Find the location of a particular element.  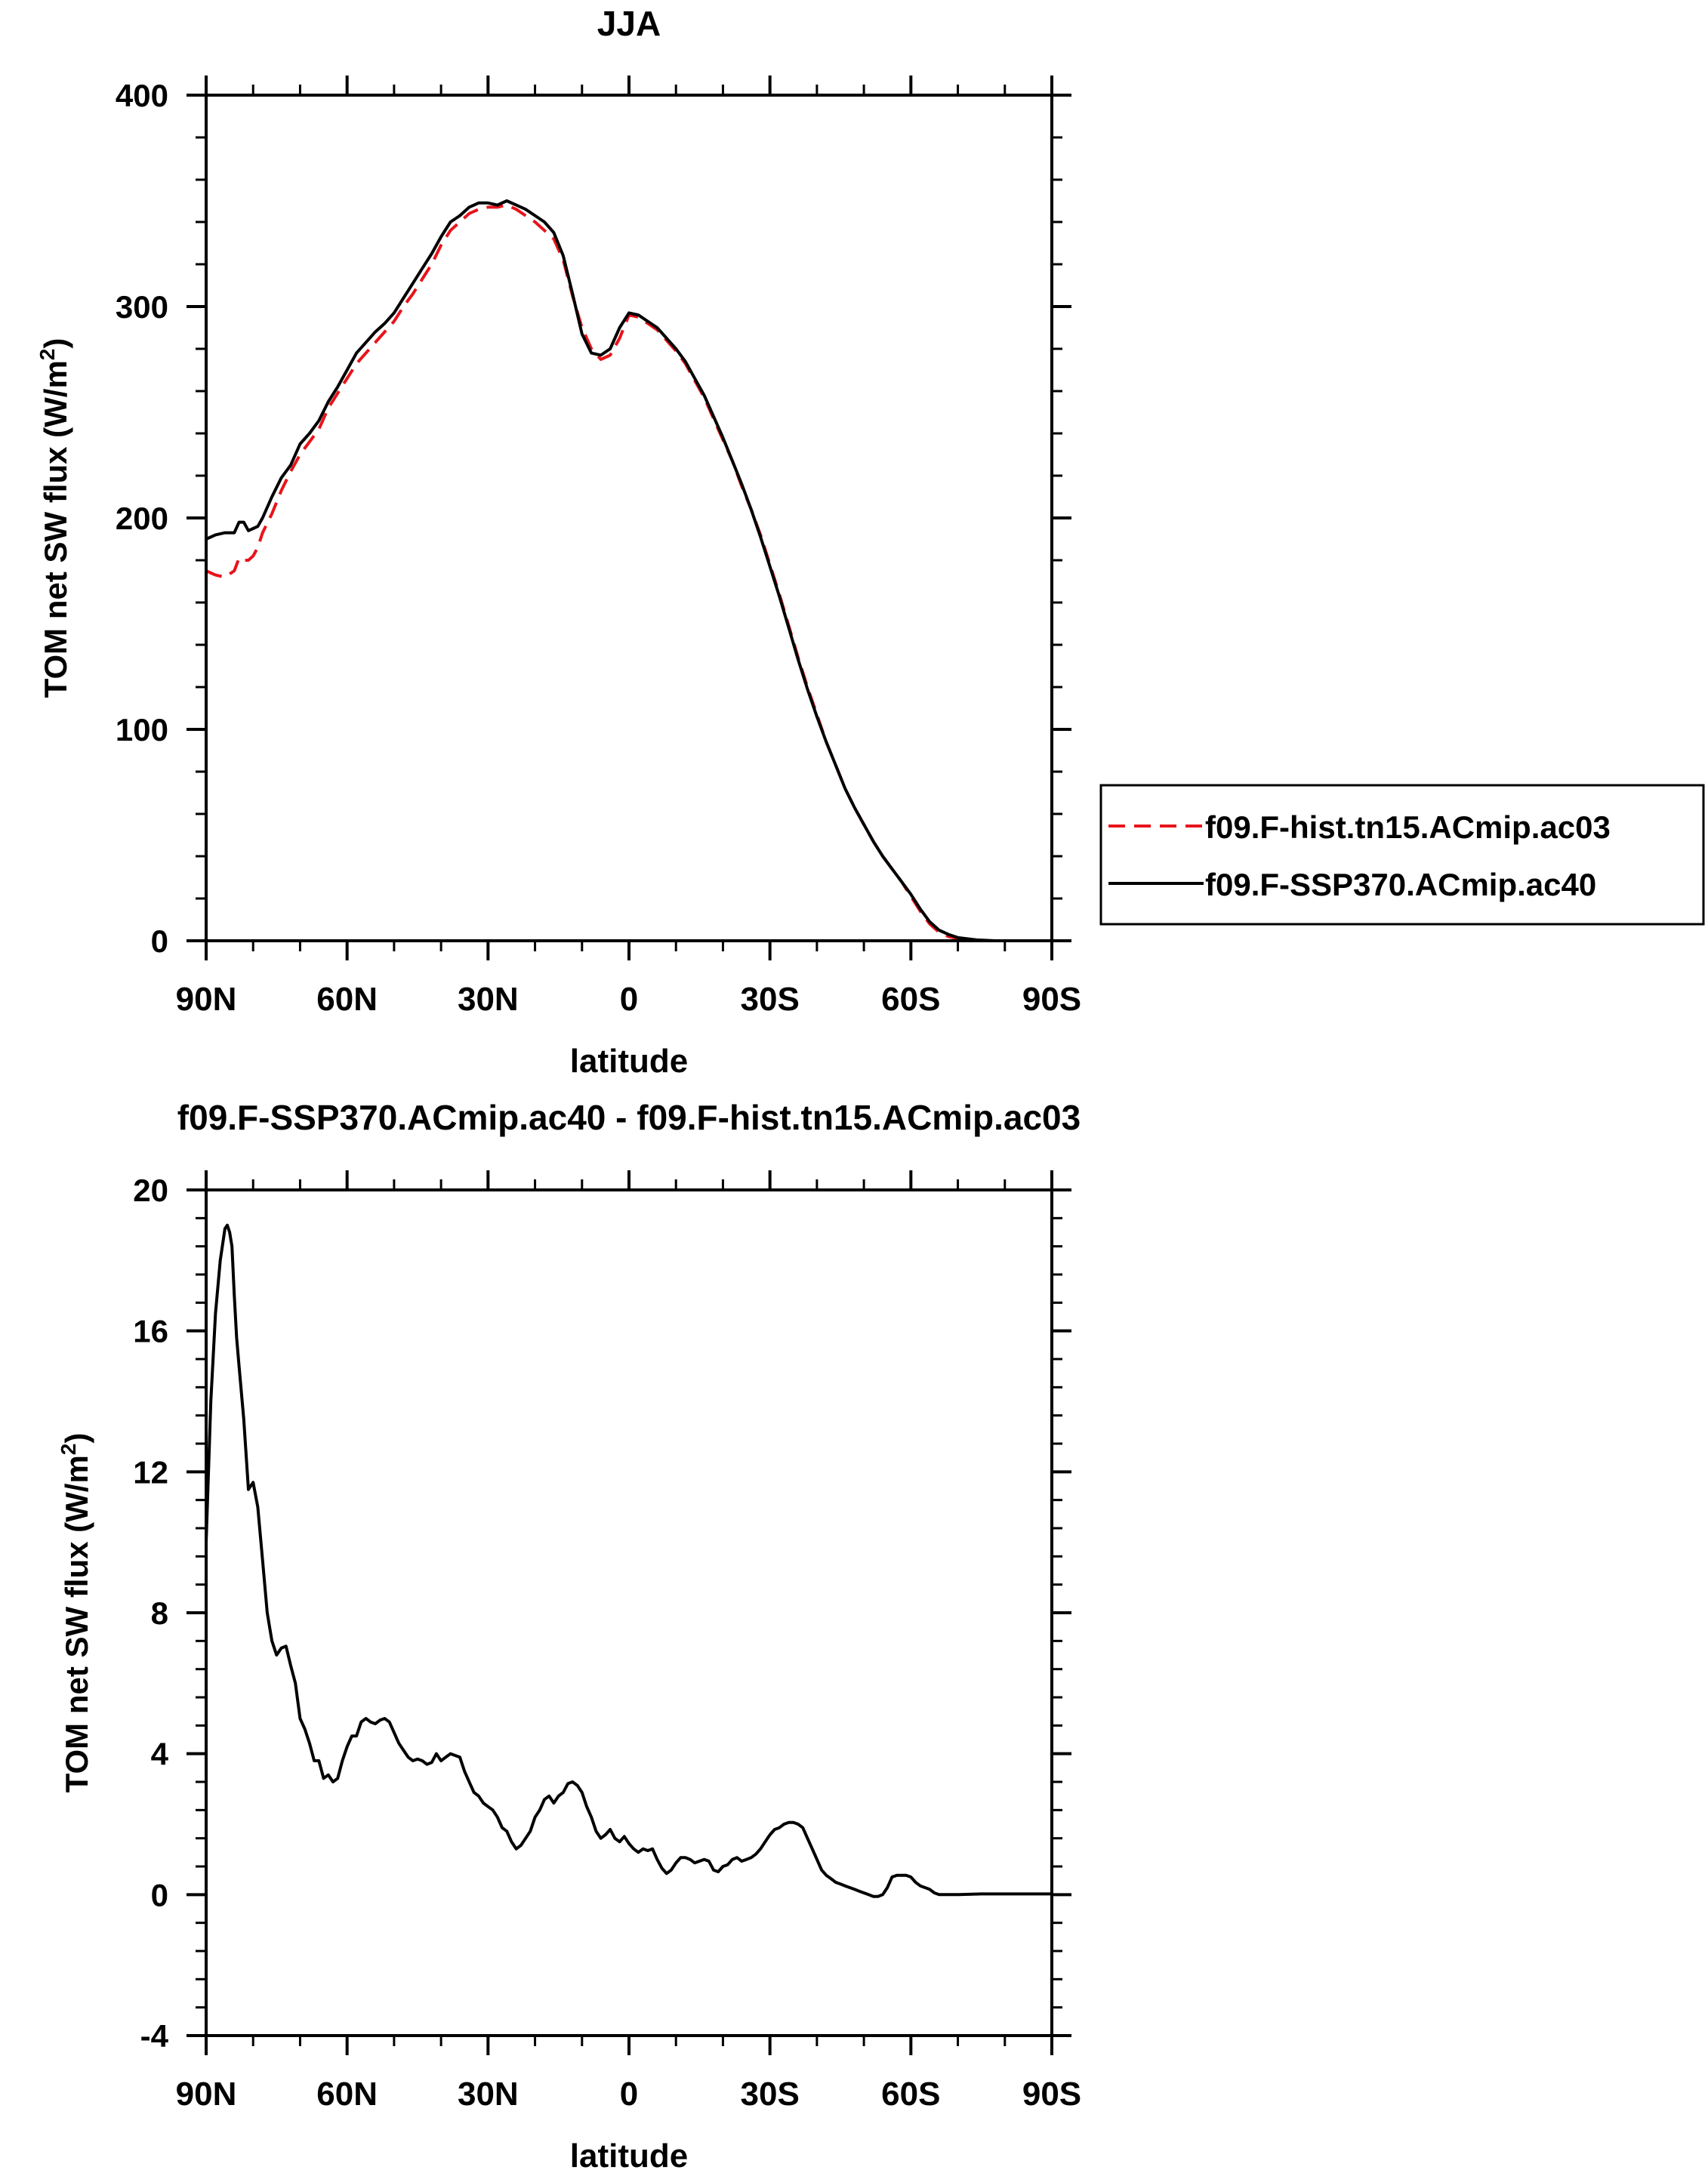

y-tick-label: 200 is located at coordinates (142, 518).